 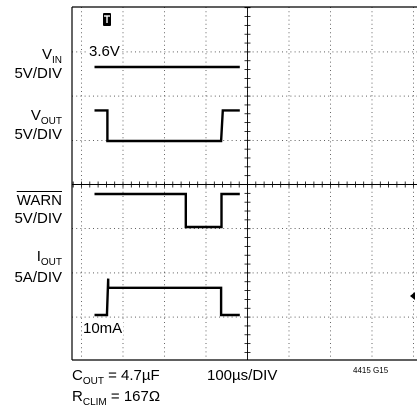 What do you see at coordinates (412, 296) in the screenshot?
I see `channel-marker` at bounding box center [412, 296].